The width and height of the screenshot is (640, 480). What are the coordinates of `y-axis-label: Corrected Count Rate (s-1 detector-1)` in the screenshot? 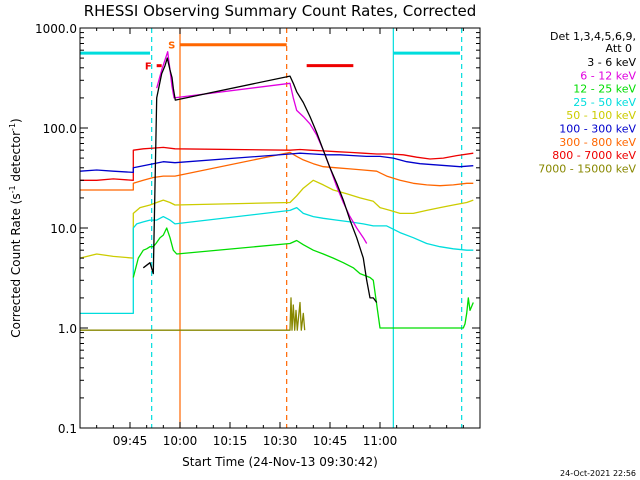 It's located at (15, 227).